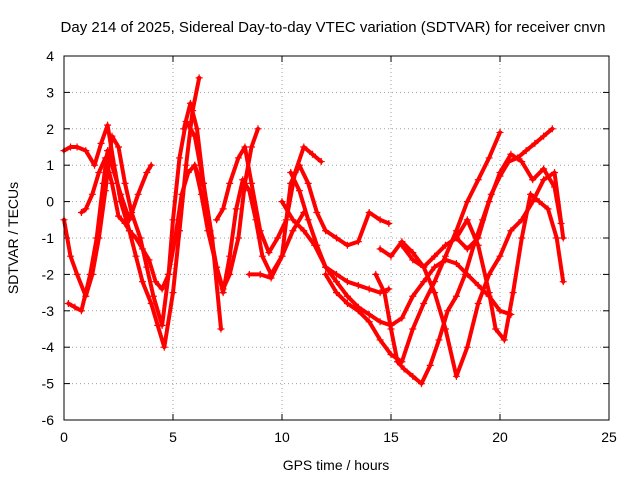 This screenshot has height=480, width=640. I want to click on y-tick-labels: -6 -5 -4 -3 -2 -1 0 1 2 3 4, so click(48, 238).